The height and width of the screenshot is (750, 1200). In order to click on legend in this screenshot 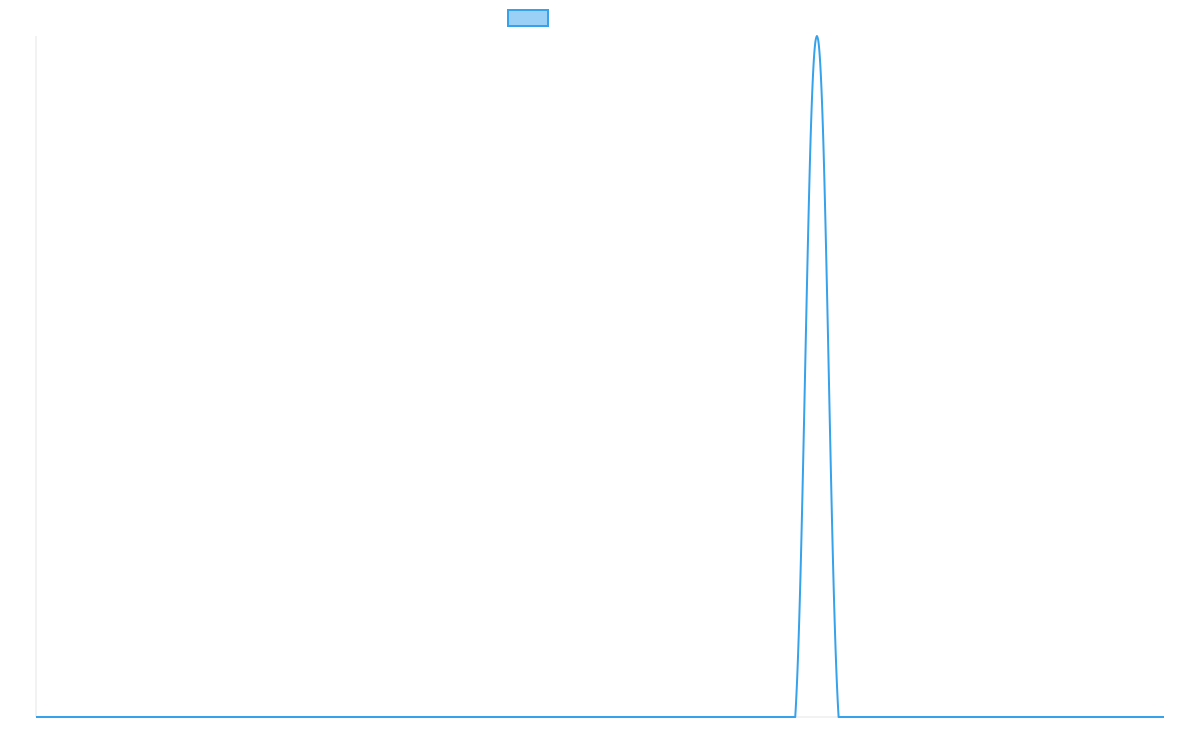, I will do `click(528, 18)`.